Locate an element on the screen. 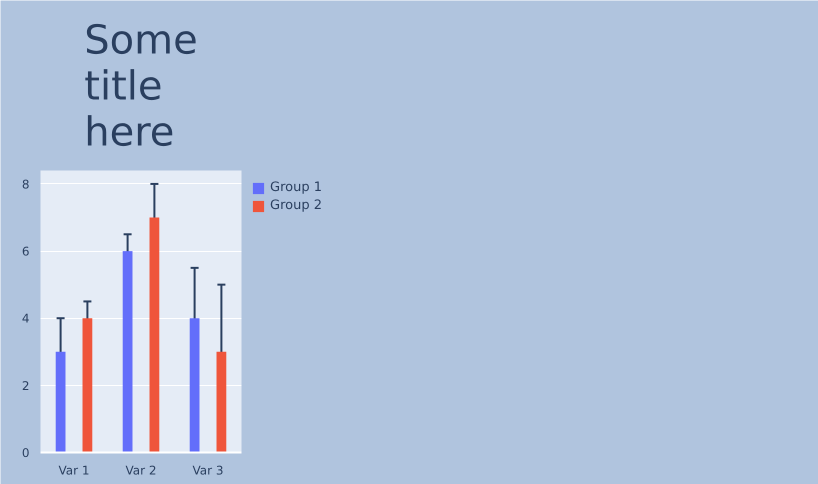 The height and width of the screenshot is (484, 818). y-tick-label: 0 is located at coordinates (26, 453).